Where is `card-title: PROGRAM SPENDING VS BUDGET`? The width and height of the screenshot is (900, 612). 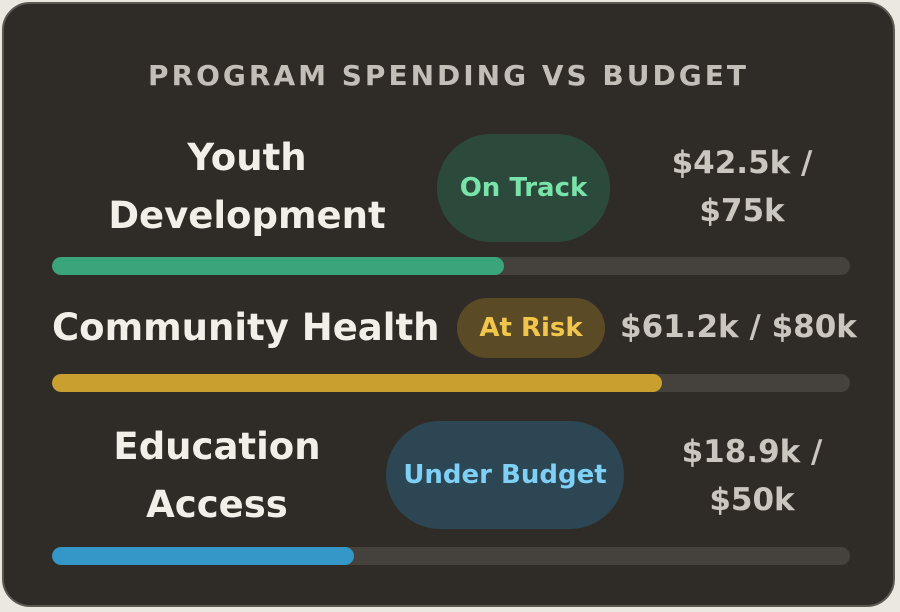 card-title: PROGRAM SPENDING VS BUDGET is located at coordinates (448, 75).